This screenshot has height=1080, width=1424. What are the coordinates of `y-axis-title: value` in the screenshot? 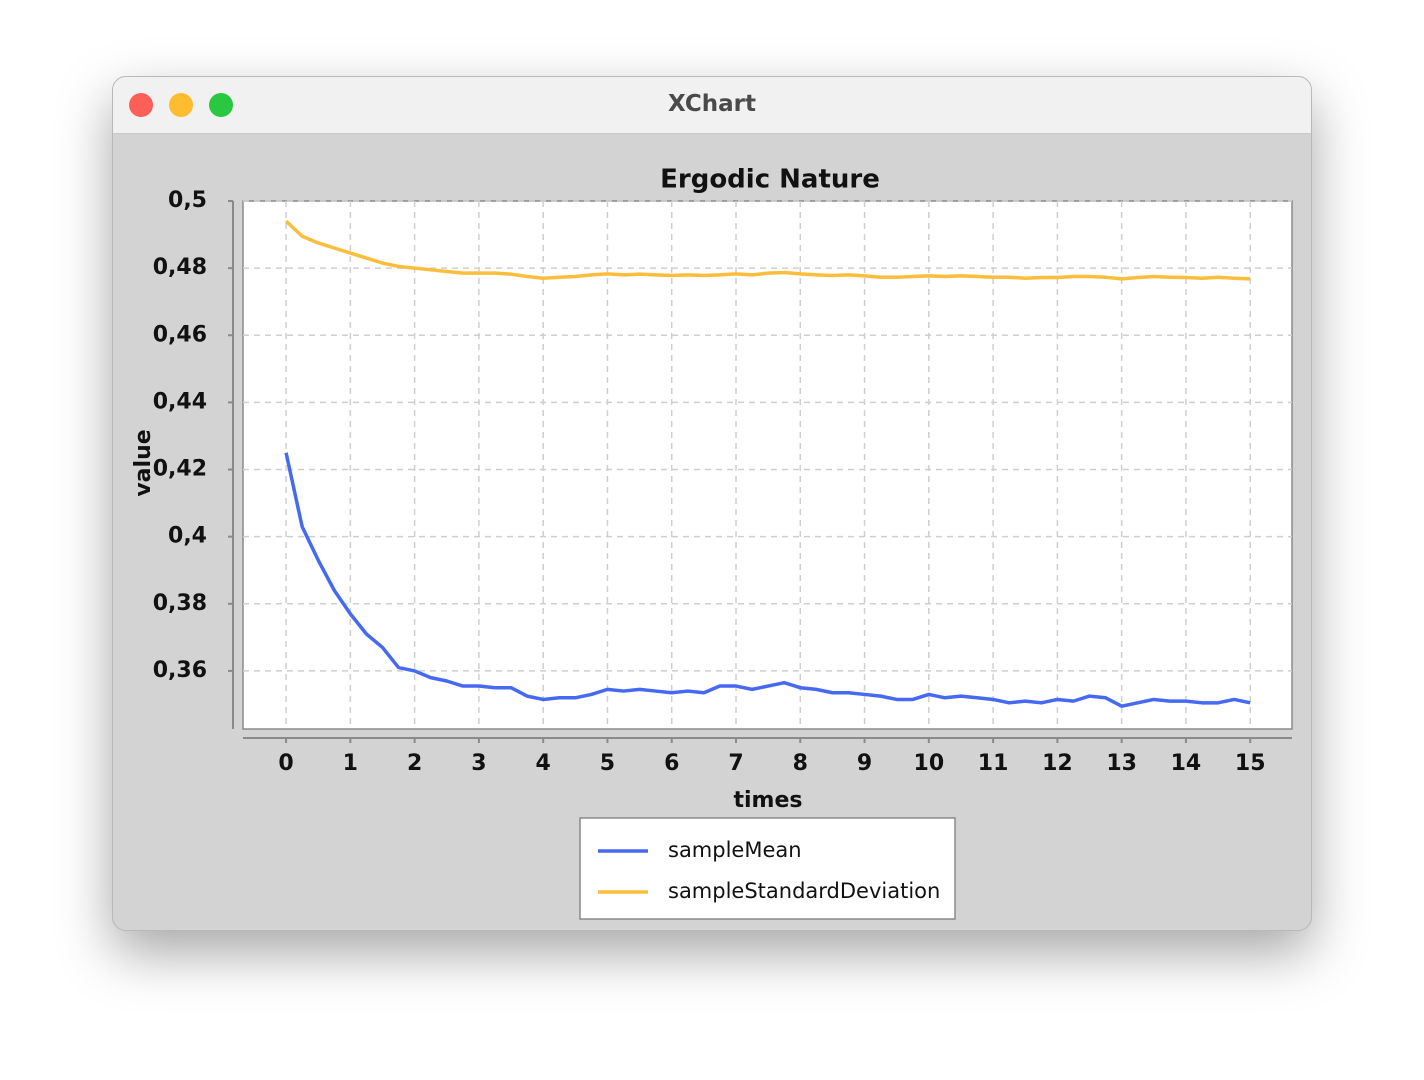 It's located at (143, 462).